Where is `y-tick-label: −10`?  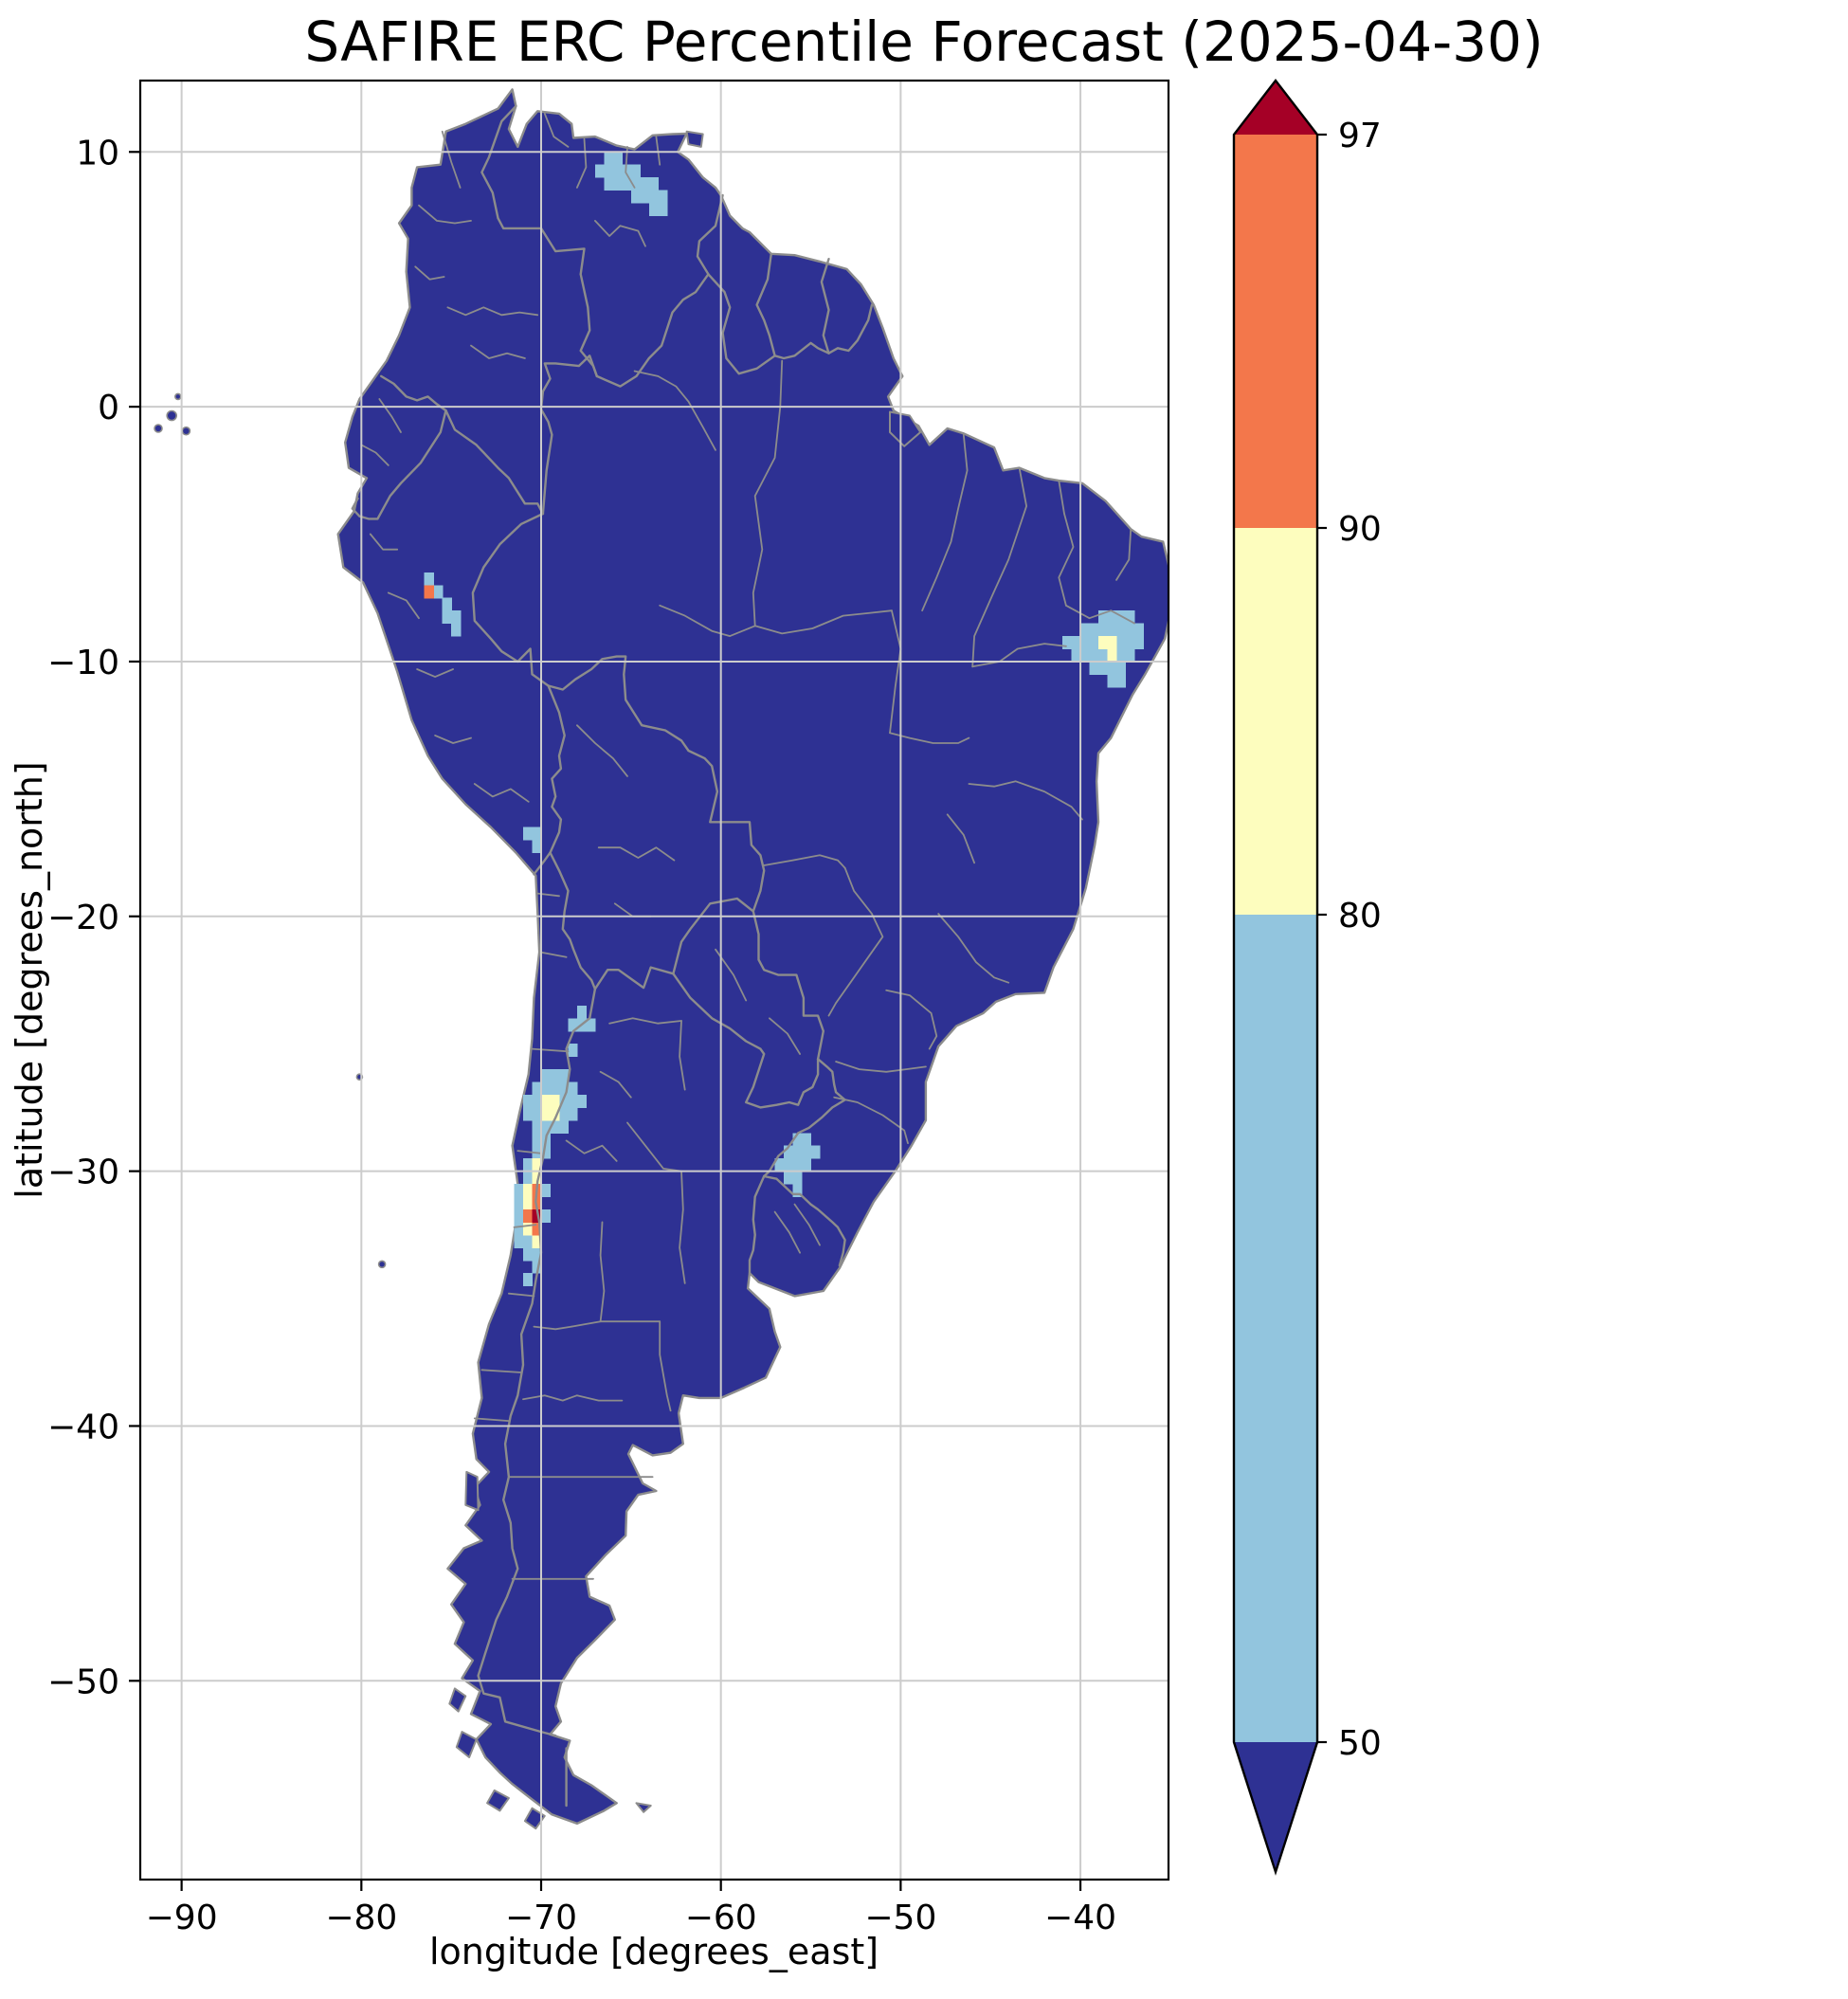
y-tick-label: −10 is located at coordinates (83, 663).